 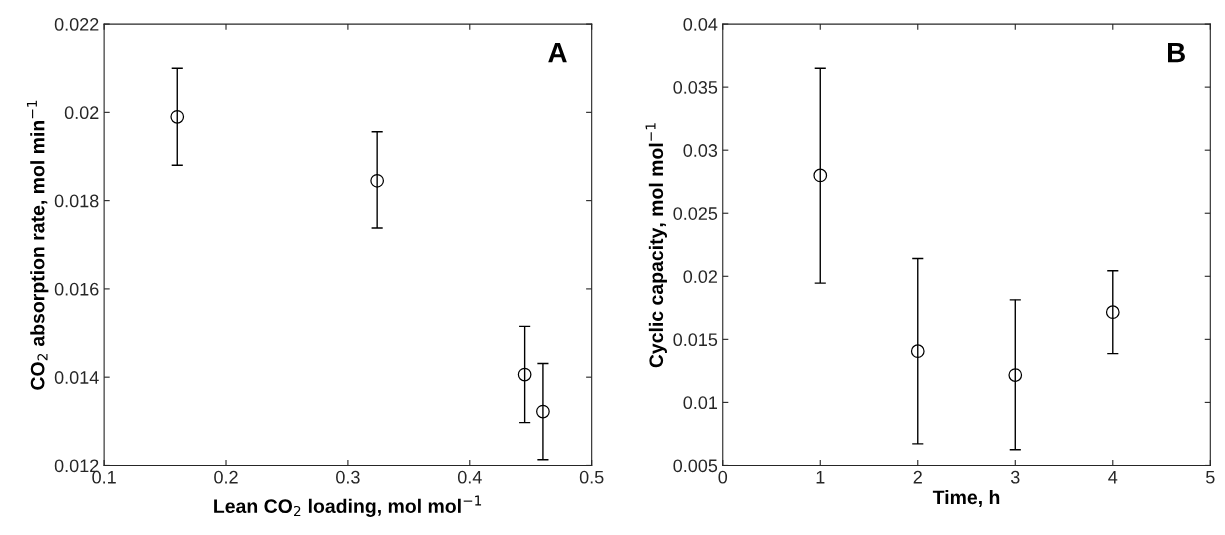 I want to click on x-tick-label: 0.2, so click(x=226, y=477).